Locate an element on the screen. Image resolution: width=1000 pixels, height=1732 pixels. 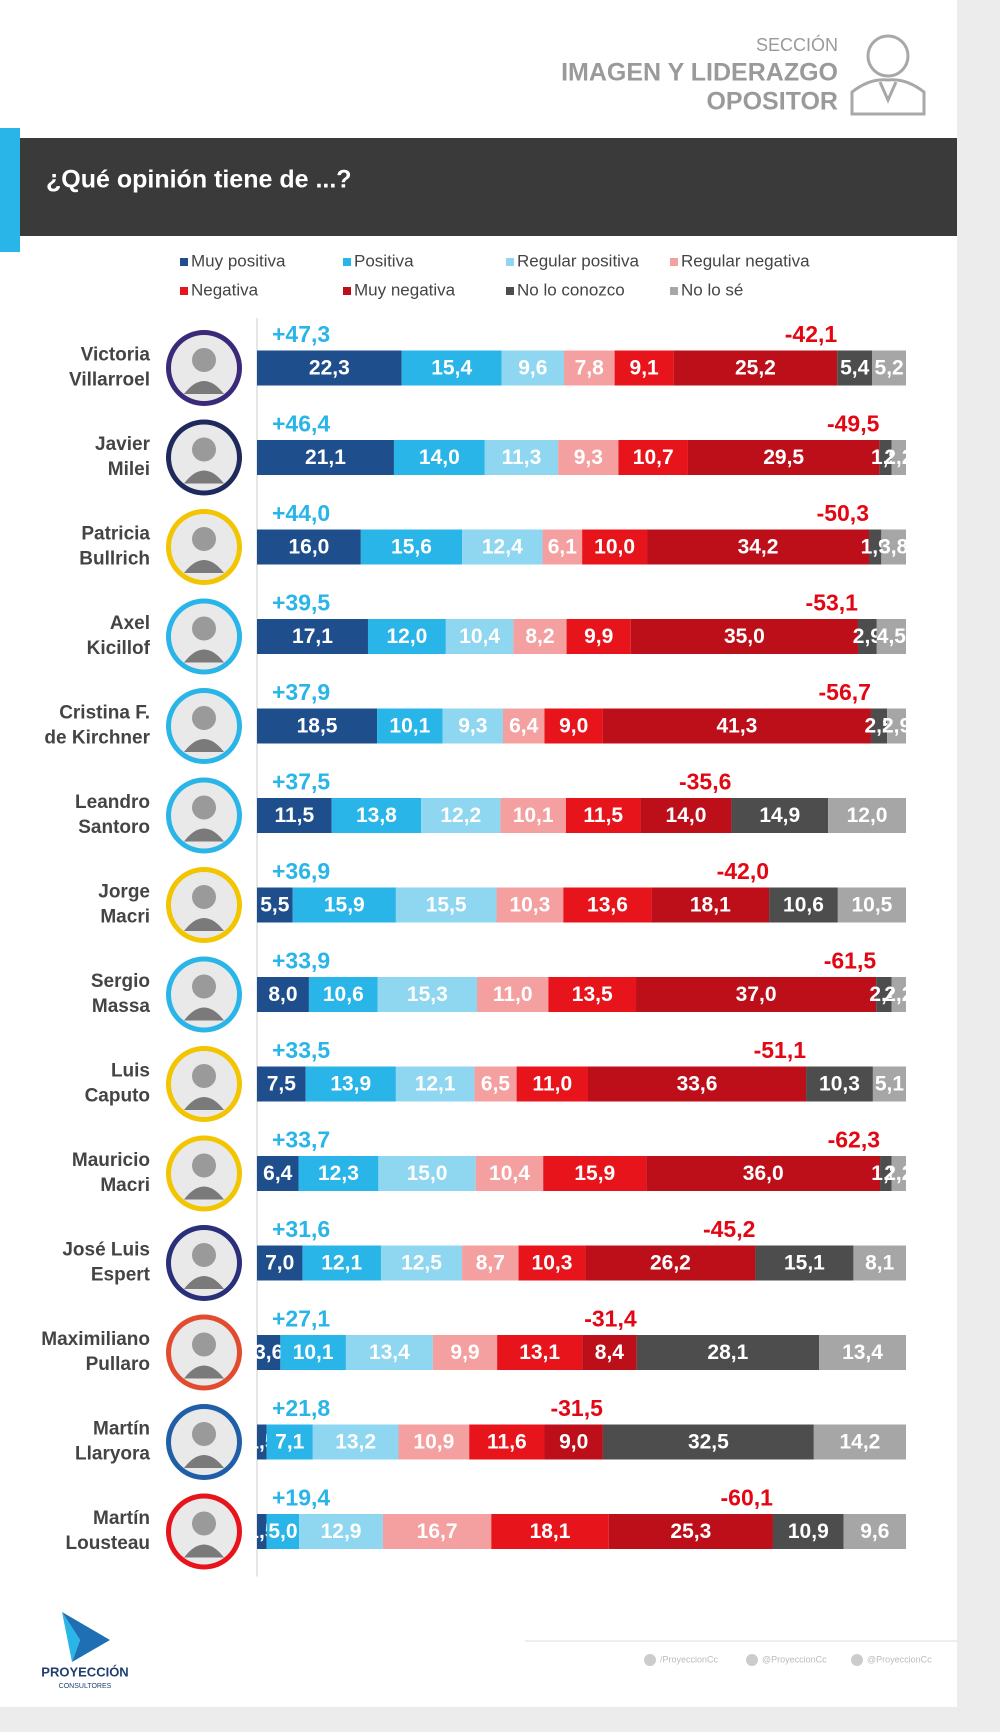
bar-value-label: 10,4 is located at coordinates (479, 636).